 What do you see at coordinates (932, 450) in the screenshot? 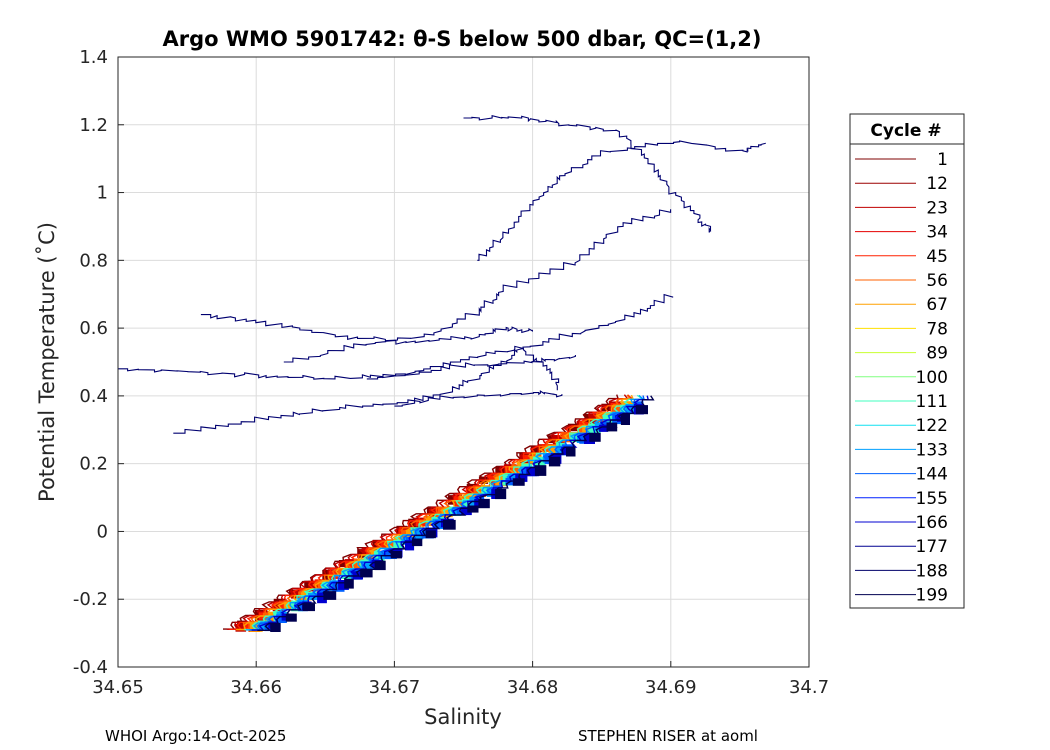
I see `legend-label: 133` at bounding box center [932, 450].